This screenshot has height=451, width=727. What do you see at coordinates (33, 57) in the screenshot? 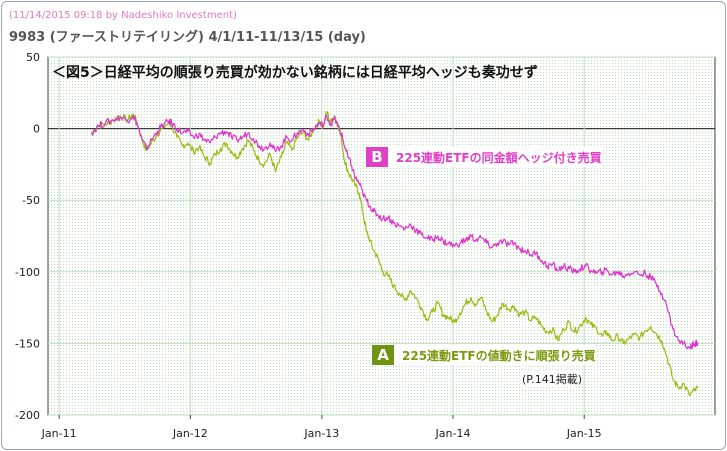
I see `y-tick-label: 50` at bounding box center [33, 57].